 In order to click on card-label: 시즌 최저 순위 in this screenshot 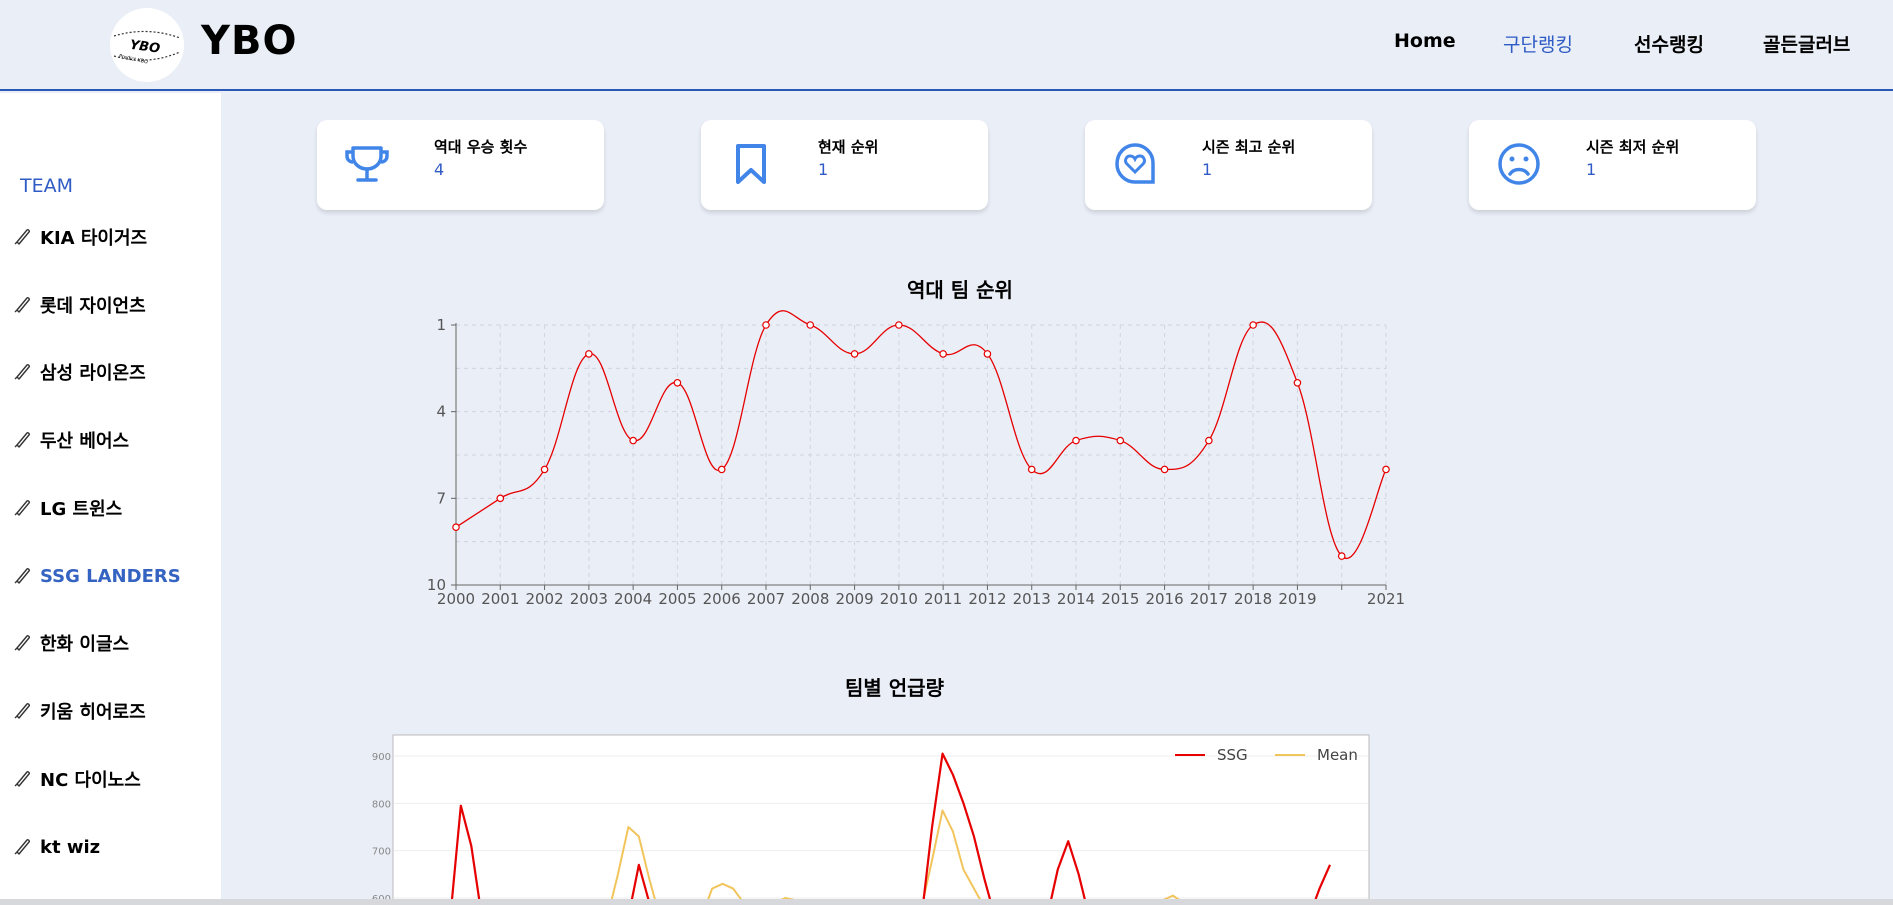, I will do `click(1633, 147)`.